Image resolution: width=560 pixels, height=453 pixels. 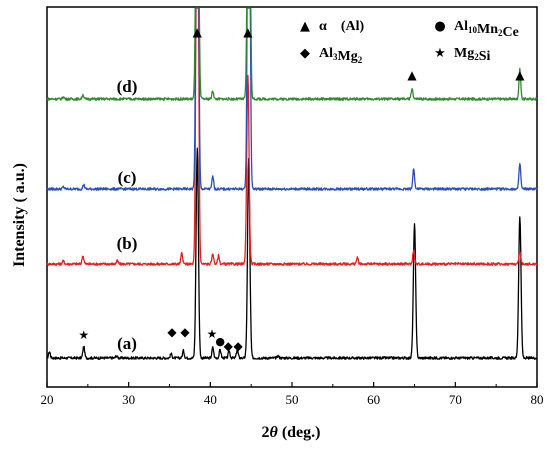 I want to click on x-tick-label: 20, so click(x=47, y=399).